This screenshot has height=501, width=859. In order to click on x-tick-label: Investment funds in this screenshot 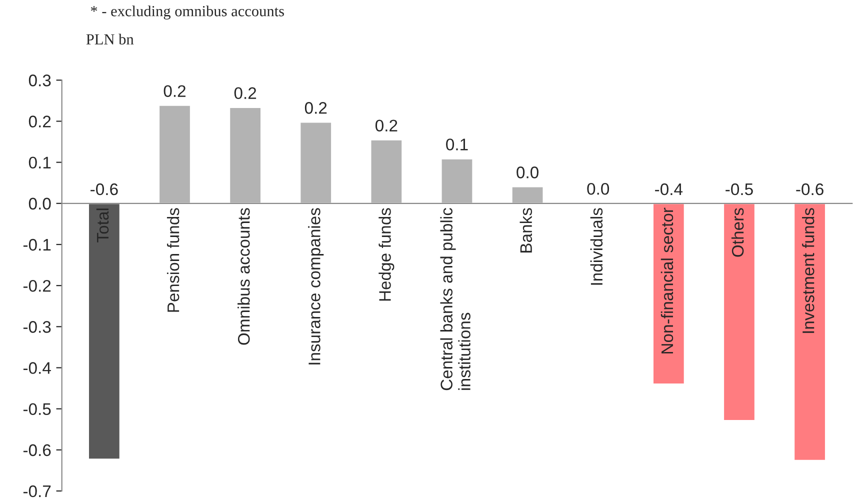, I will do `click(808, 270)`.